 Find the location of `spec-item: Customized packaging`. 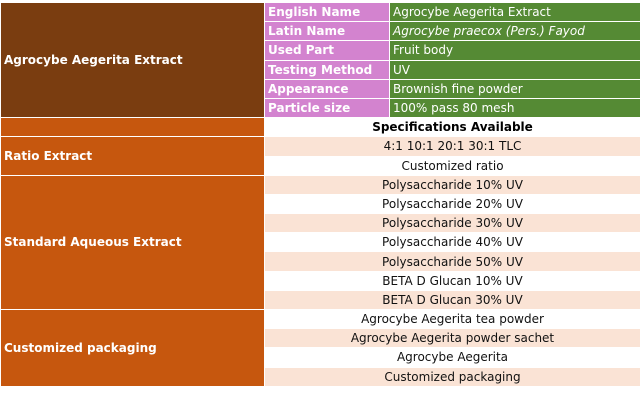

spec-item: Customized packaging is located at coordinates (452, 376).